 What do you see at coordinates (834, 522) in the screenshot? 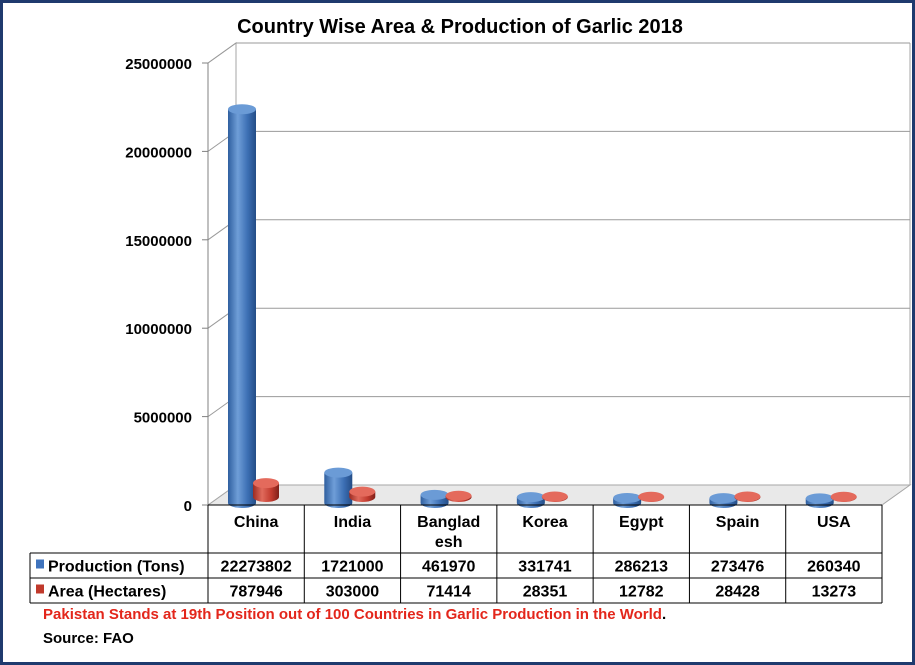
I see `category-label: USA` at bounding box center [834, 522].